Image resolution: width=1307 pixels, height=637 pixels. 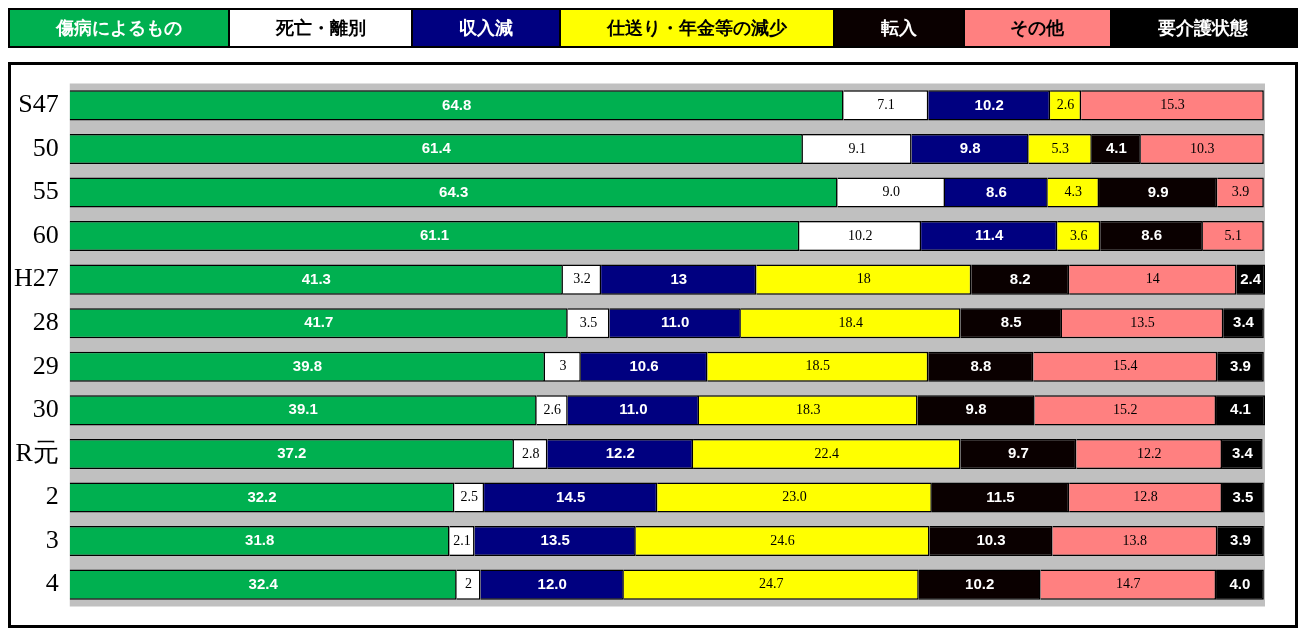 What do you see at coordinates (644, 365) in the screenshot?
I see `data-label: 10.6` at bounding box center [644, 365].